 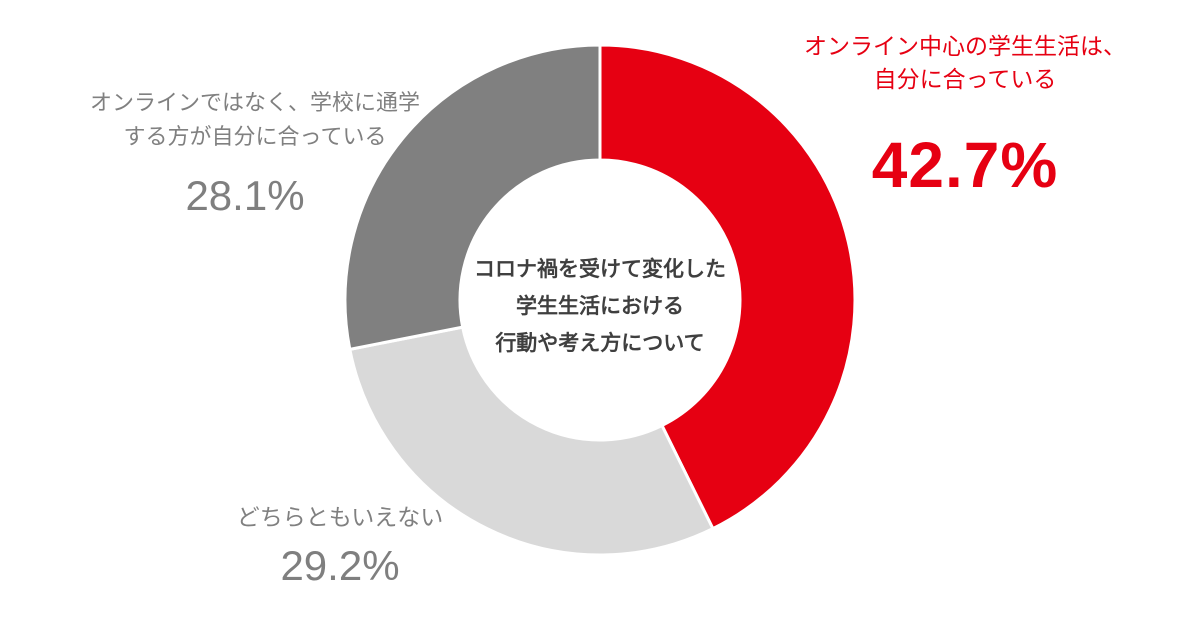 What do you see at coordinates (255, 137) in the screenshot?
I see `label-school-line-2: する方が自分に合っている` at bounding box center [255, 137].